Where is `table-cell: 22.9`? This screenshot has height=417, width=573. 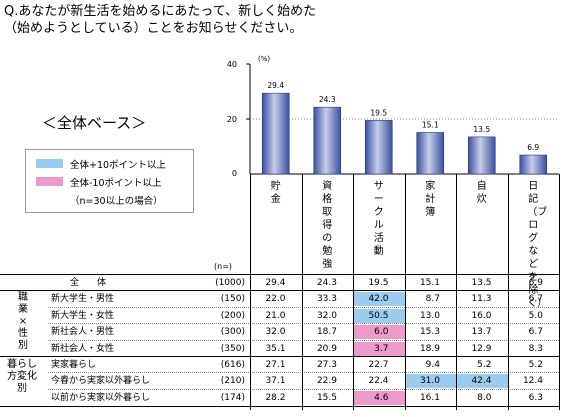 table-cell: 22.9 is located at coordinates (328, 381).